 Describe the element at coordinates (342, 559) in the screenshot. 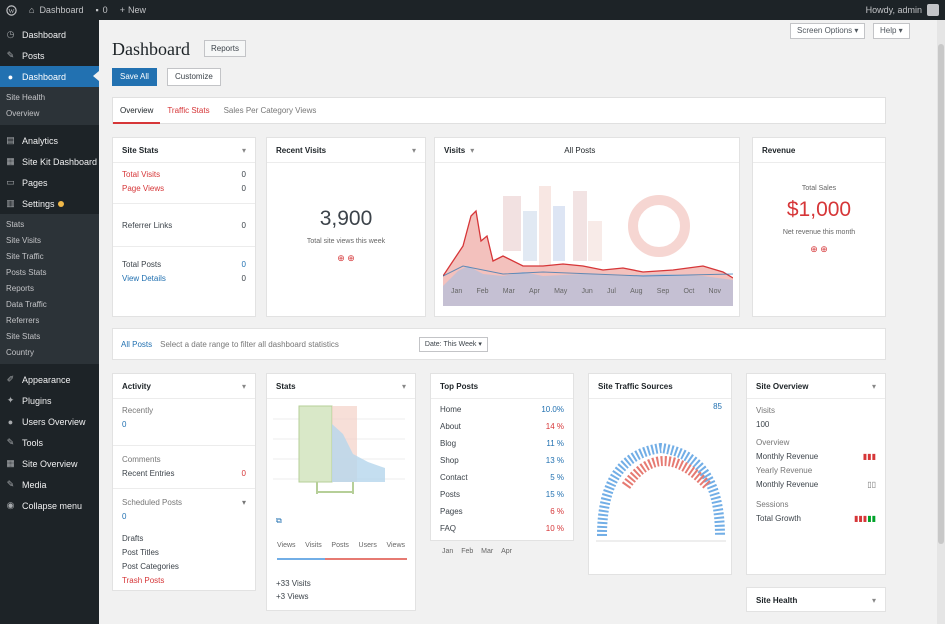

I see `stats-progress` at that location.